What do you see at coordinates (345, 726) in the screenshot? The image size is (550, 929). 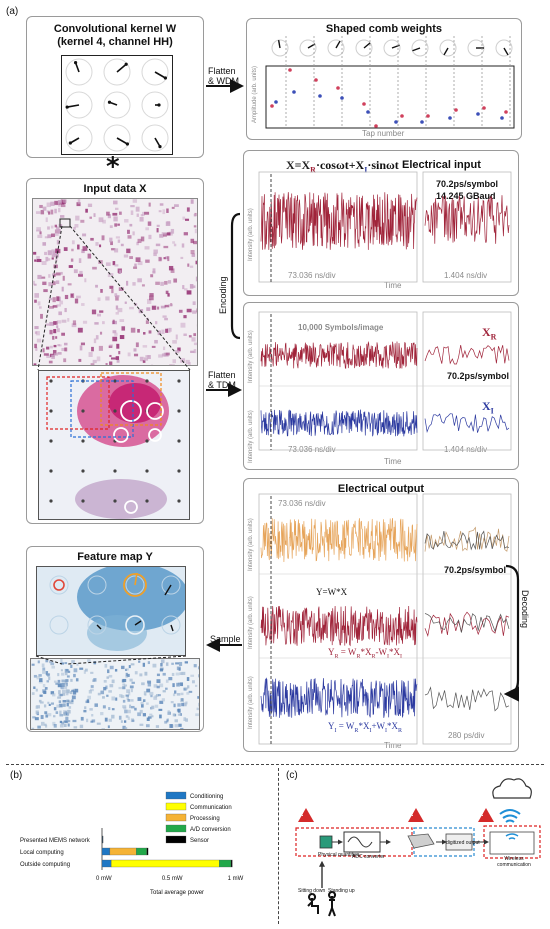 I see `eq-yi-w: = W` at bounding box center [345, 726].